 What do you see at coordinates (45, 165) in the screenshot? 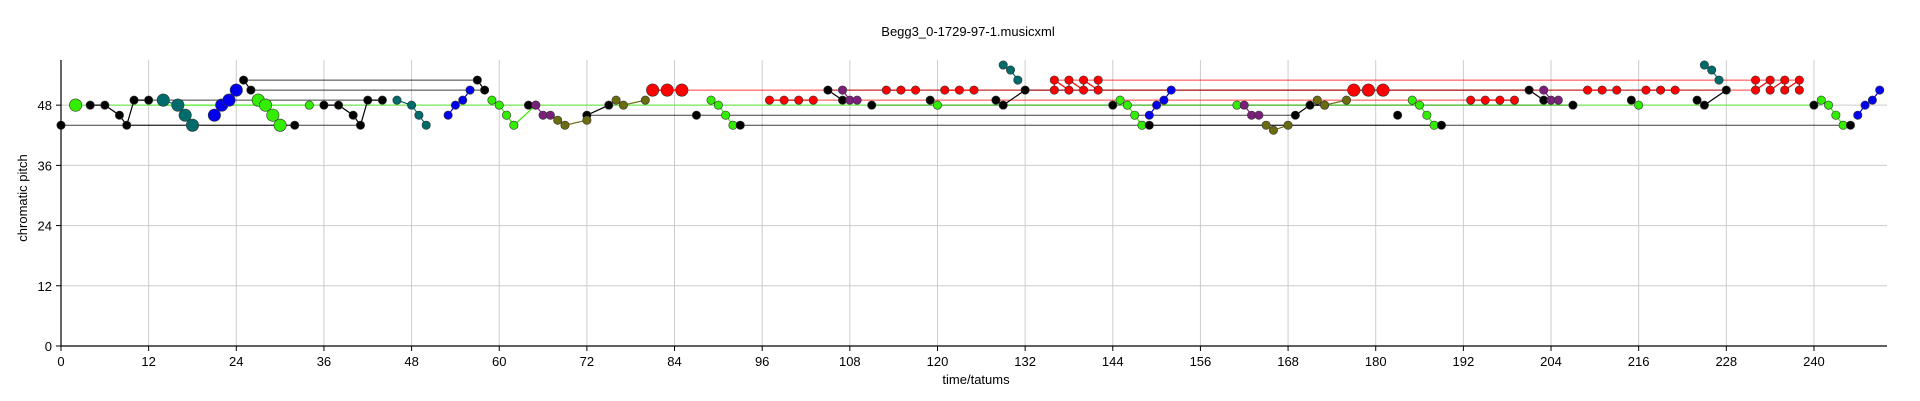
I see `y-tick-label: 36` at bounding box center [45, 165].